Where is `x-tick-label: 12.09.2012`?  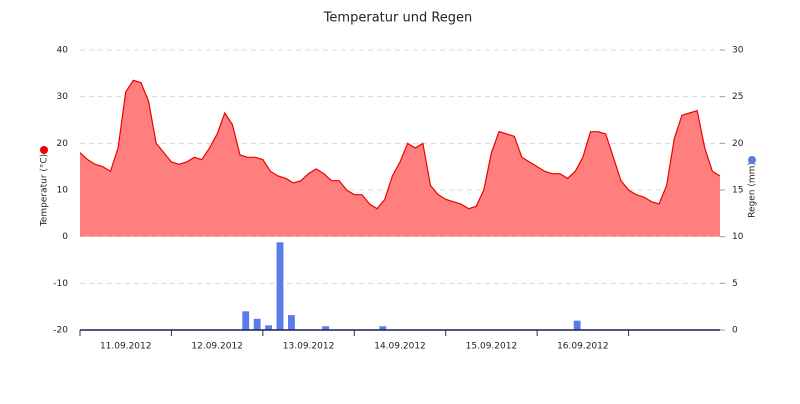
x-tick-label: 12.09.2012 is located at coordinates (217, 347).